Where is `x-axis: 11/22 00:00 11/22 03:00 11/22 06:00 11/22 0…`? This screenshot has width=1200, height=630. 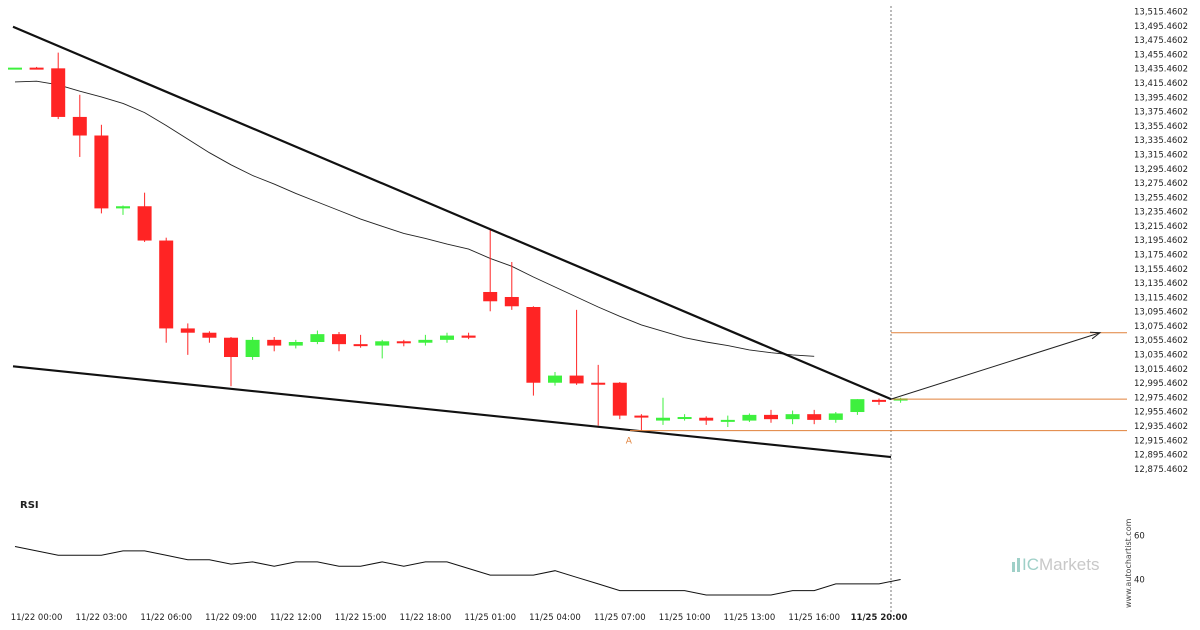
x-axis: 11/22 00:00 11/22 03:00 11/22 06:00 11/22 0… is located at coordinates (459, 618).